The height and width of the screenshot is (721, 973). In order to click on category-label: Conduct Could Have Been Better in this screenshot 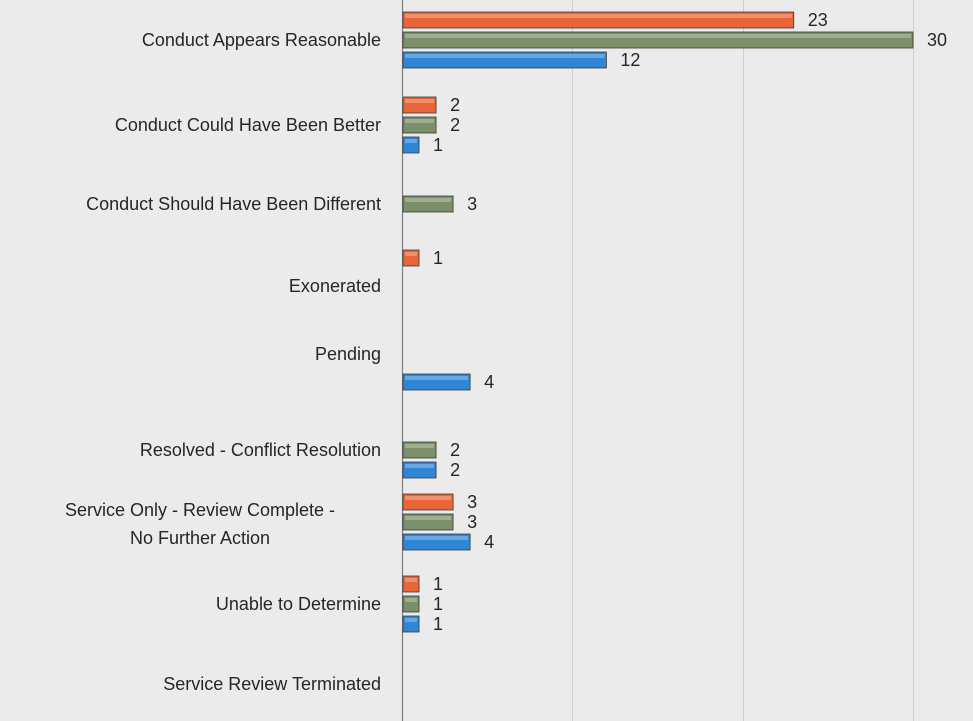, I will do `click(248, 125)`.